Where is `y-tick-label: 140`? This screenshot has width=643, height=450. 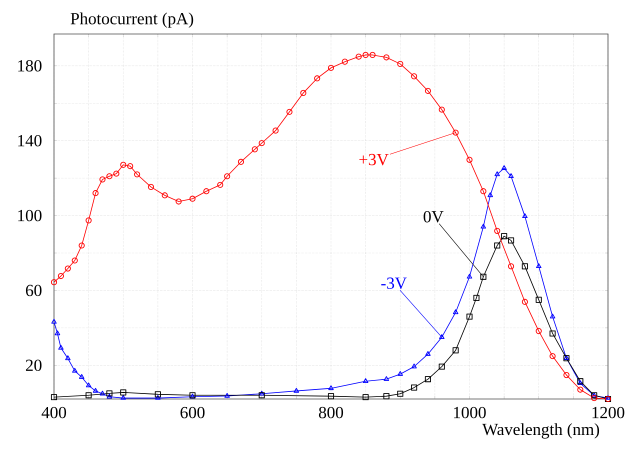
y-tick-label: 140 is located at coordinates (30, 140).